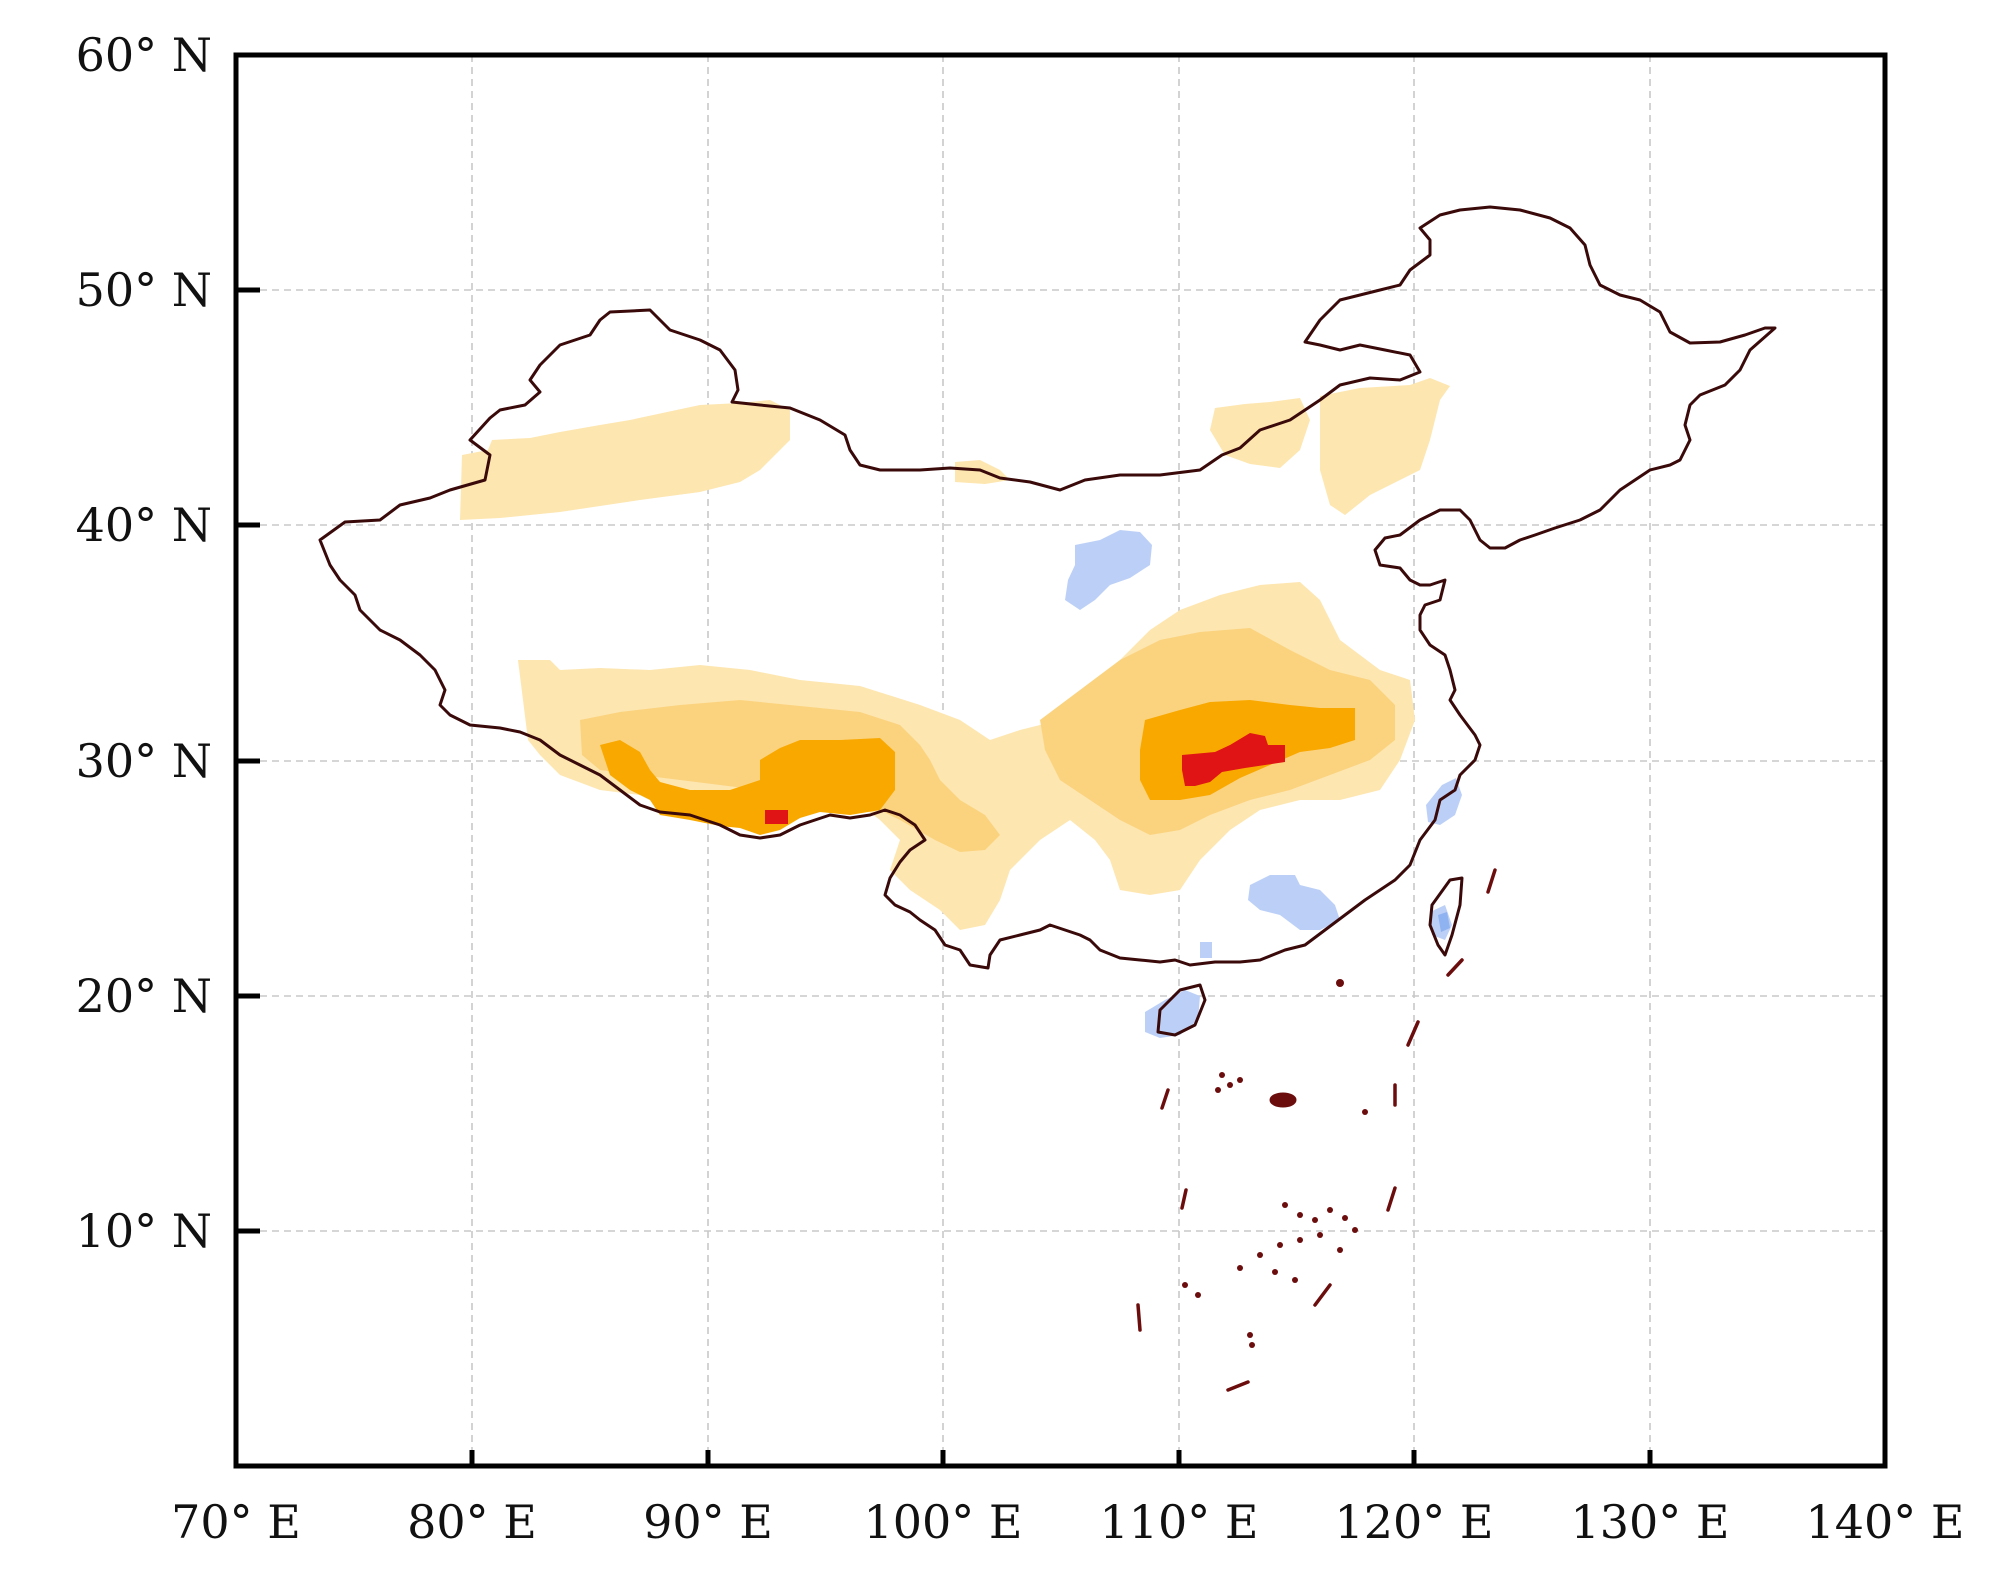 The image size is (2000, 1569). What do you see at coordinates (1233, 759) in the screenshot?
I see `shade-level-4-sichuan` at bounding box center [1233, 759].